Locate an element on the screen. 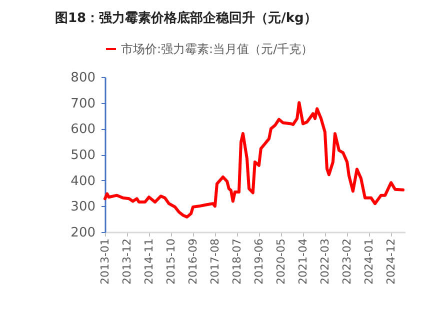 This screenshot has height=334, width=433. x-tick-label: 2024-12 is located at coordinates (391, 261).